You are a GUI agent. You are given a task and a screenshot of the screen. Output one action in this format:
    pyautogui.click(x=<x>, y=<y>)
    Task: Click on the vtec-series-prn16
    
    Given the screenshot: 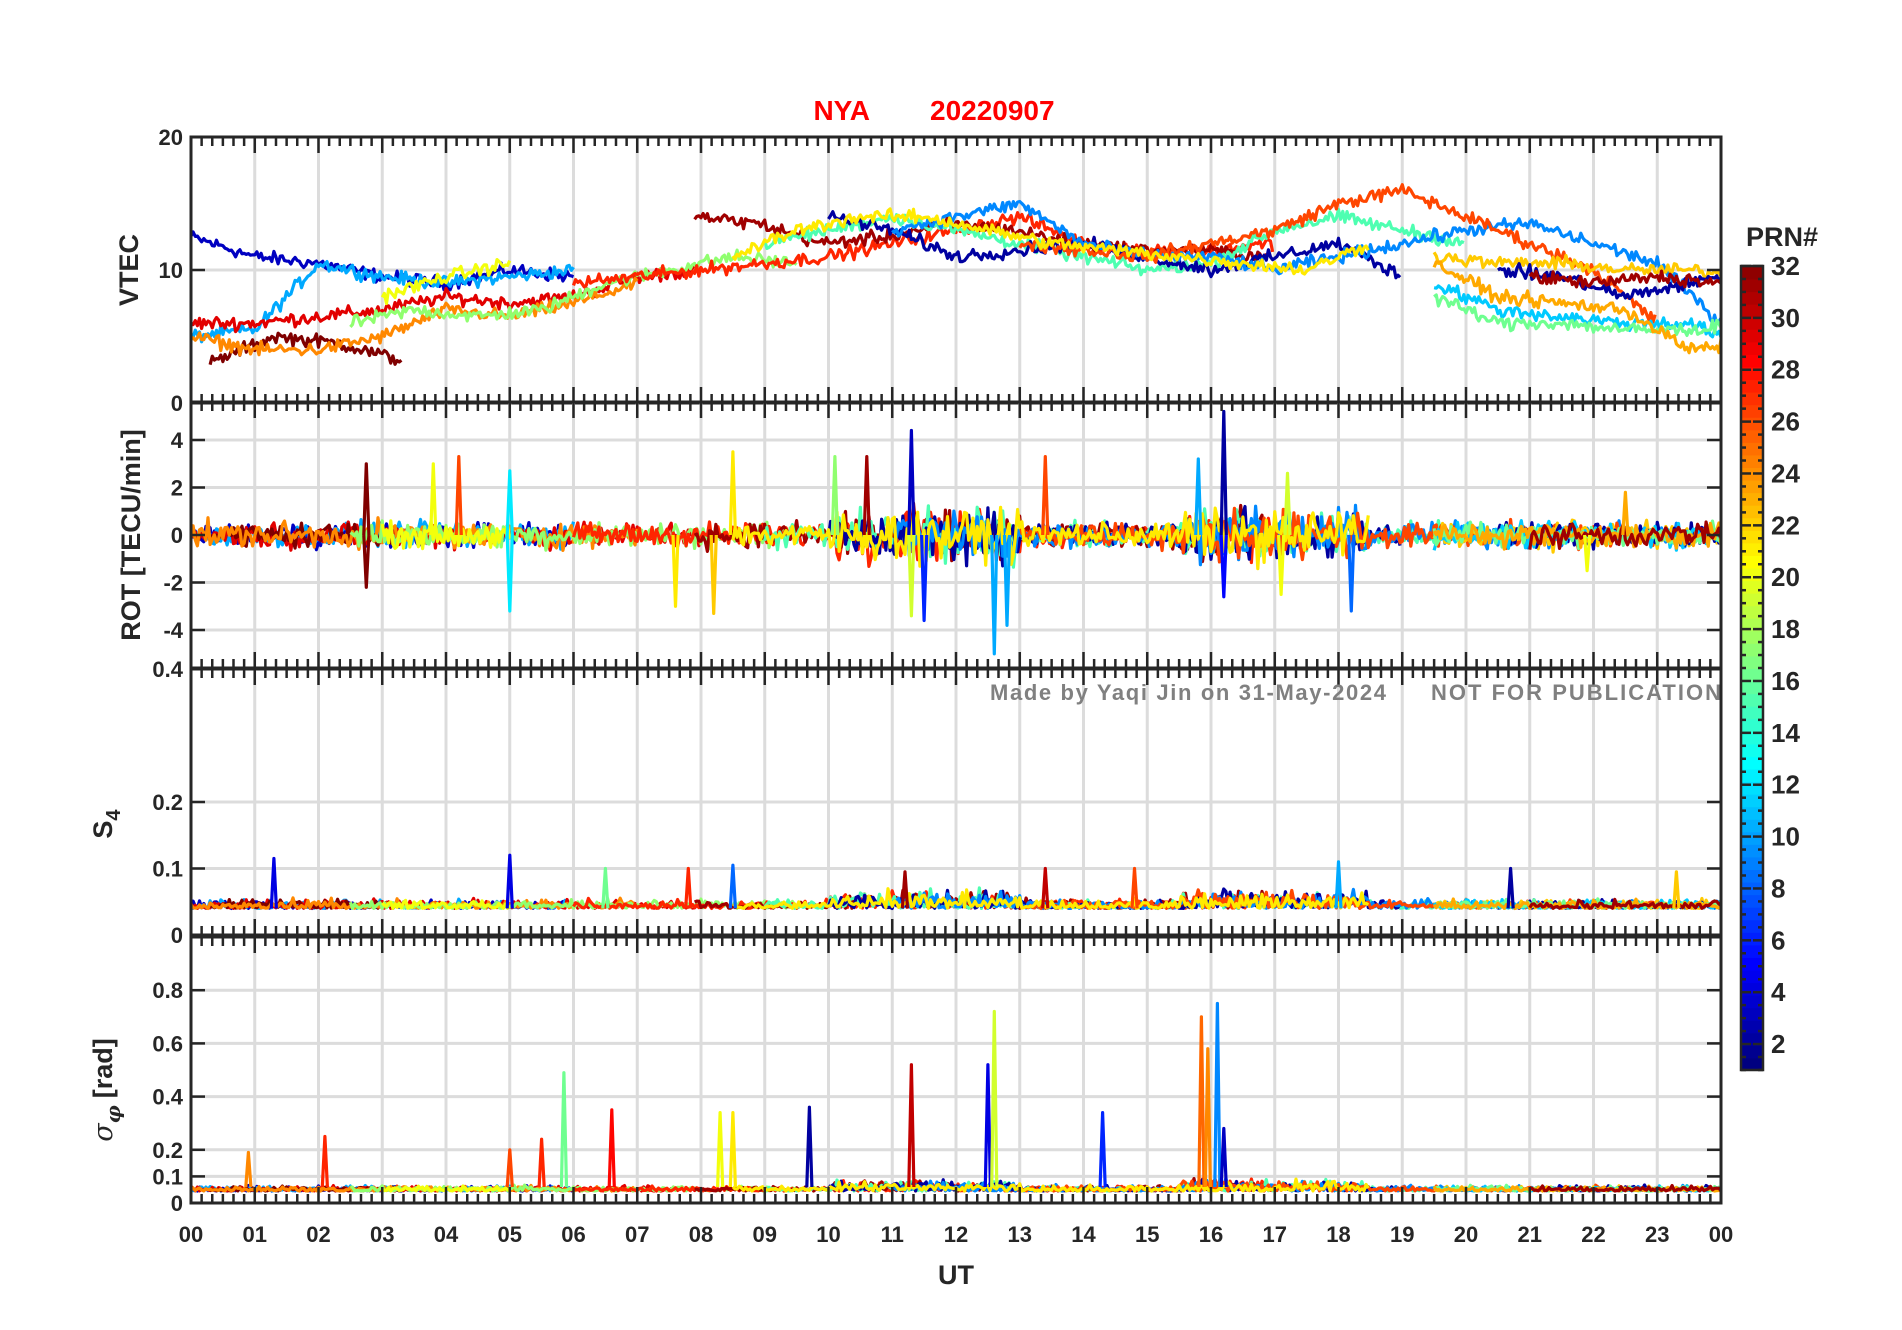 What is the action you would take?
    pyautogui.click(x=1577, y=315)
    